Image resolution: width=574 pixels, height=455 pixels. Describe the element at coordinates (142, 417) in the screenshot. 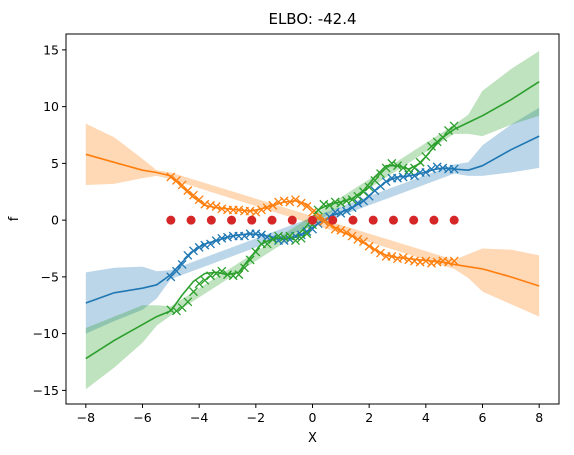

I see `x-tick-label: −6` at that location.